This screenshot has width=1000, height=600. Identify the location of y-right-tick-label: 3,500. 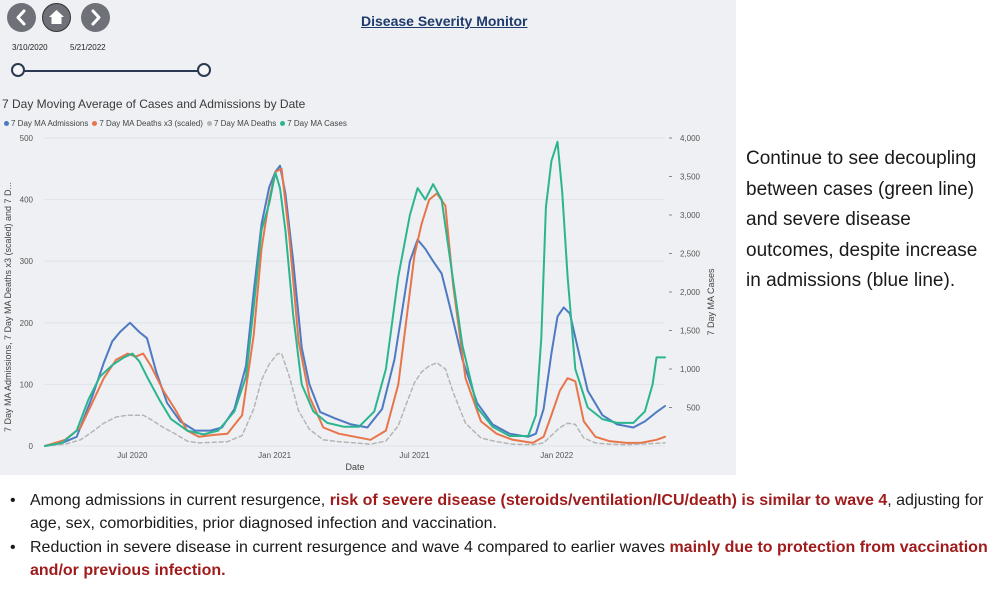
(690, 177).